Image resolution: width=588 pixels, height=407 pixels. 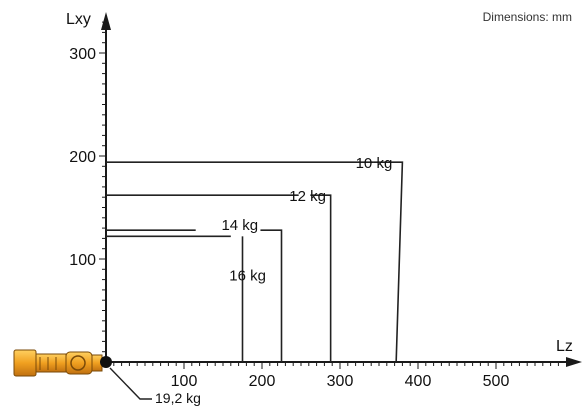 What do you see at coordinates (527, 17) in the screenshot?
I see `dimensions-note: Dimensions: mm` at bounding box center [527, 17].